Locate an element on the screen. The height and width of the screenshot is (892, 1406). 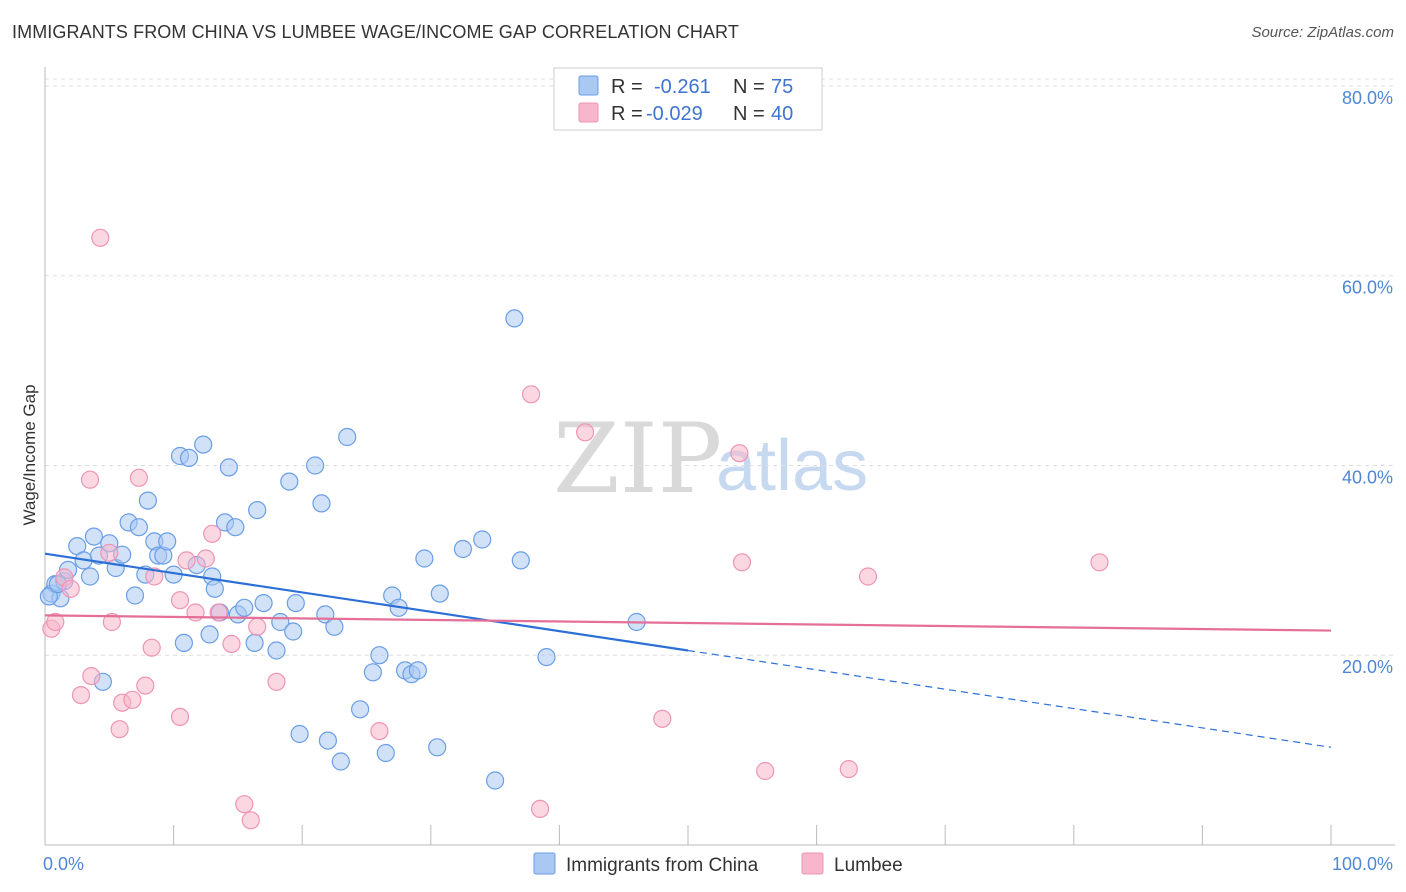
legend-n-value-china: 75 is located at coordinates (782, 87).